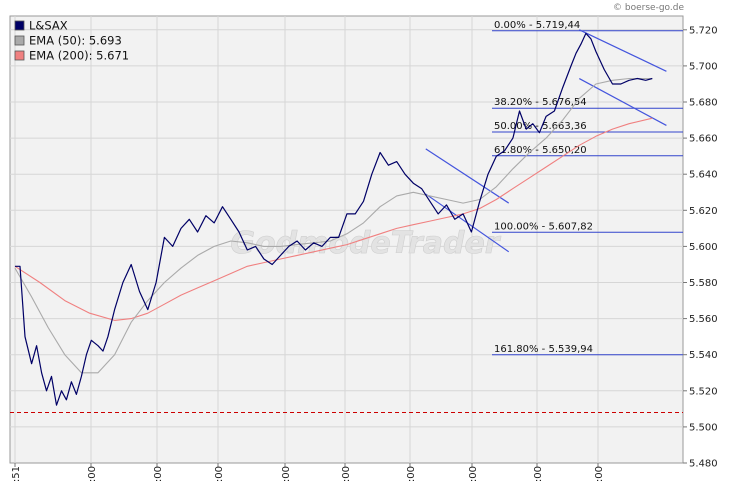 This screenshot has width=730, height=481. I want to click on y-tick-label: 5.680, so click(703, 103).